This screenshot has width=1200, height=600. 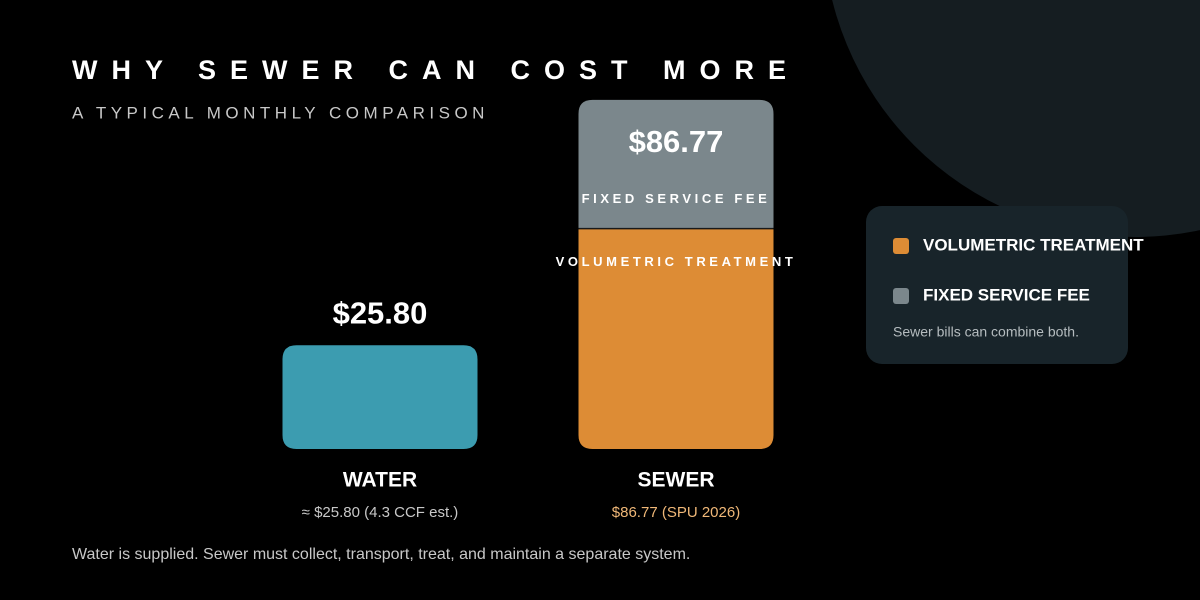 I want to click on category-label: SEWER, so click(x=675, y=480).